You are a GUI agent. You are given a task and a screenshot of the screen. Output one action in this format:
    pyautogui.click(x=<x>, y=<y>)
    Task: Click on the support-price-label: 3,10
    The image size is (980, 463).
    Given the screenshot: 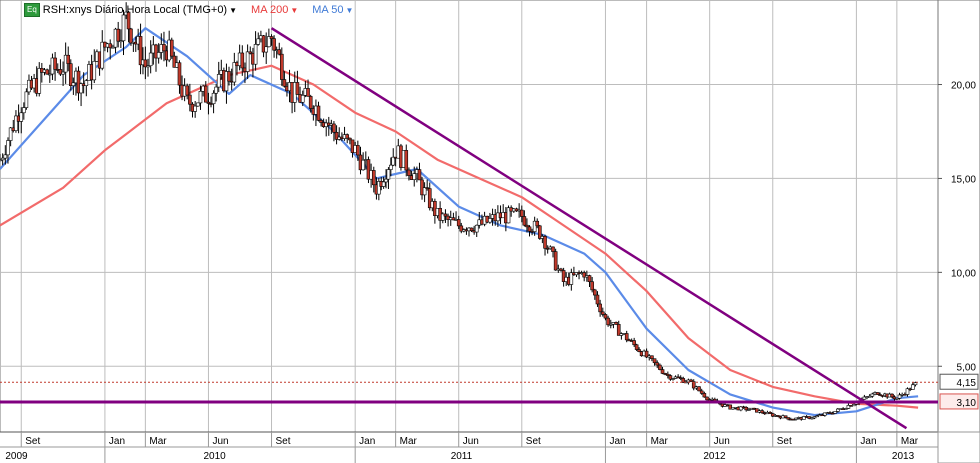 What is the action you would take?
    pyautogui.click(x=967, y=403)
    